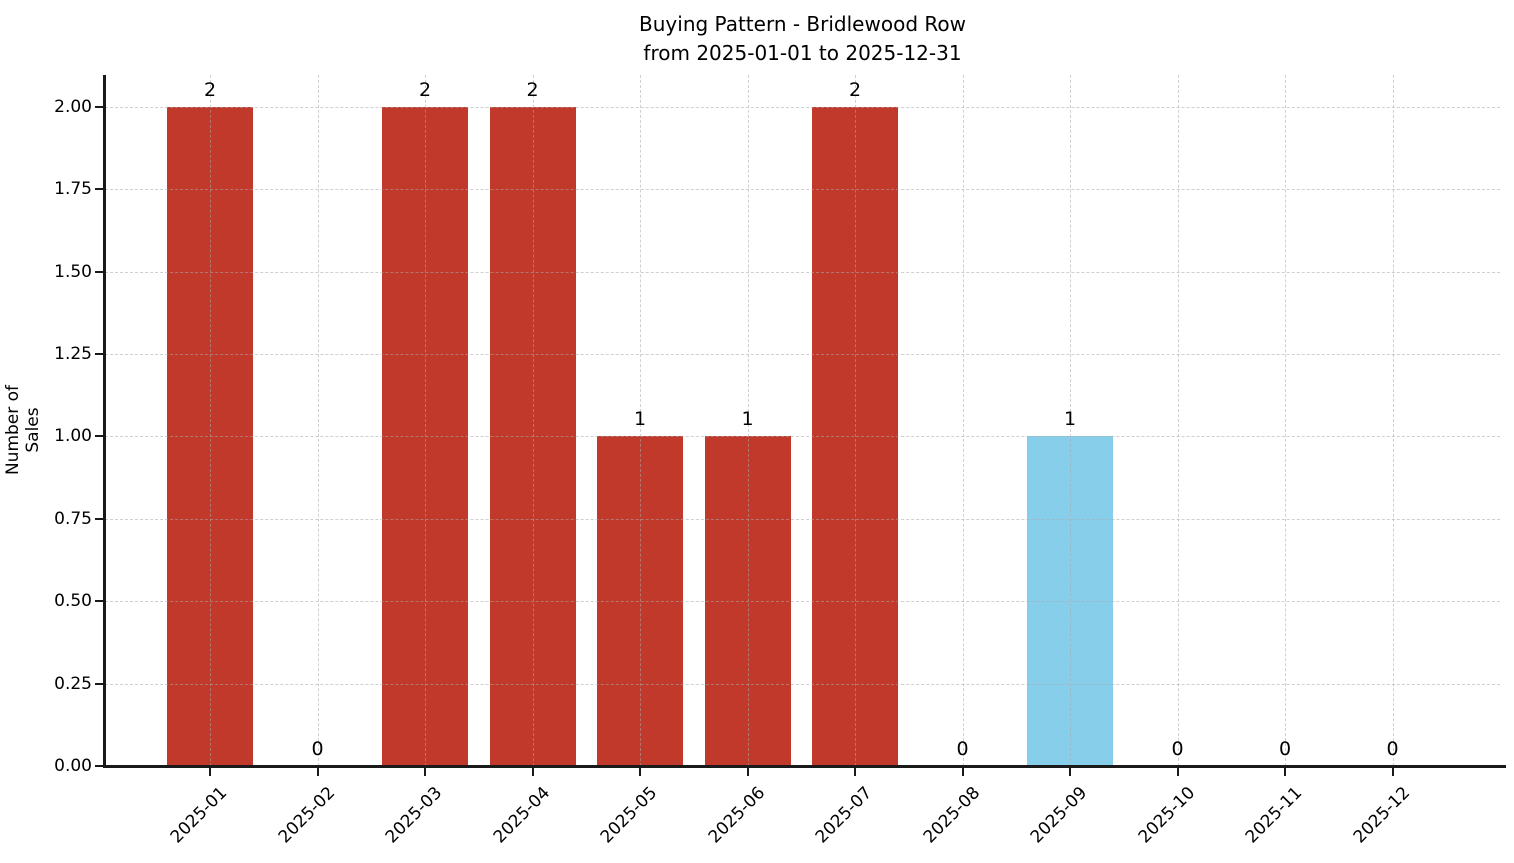  Describe the element at coordinates (73, 766) in the screenshot. I see `y-tick-label-0.00: 0.00` at that location.